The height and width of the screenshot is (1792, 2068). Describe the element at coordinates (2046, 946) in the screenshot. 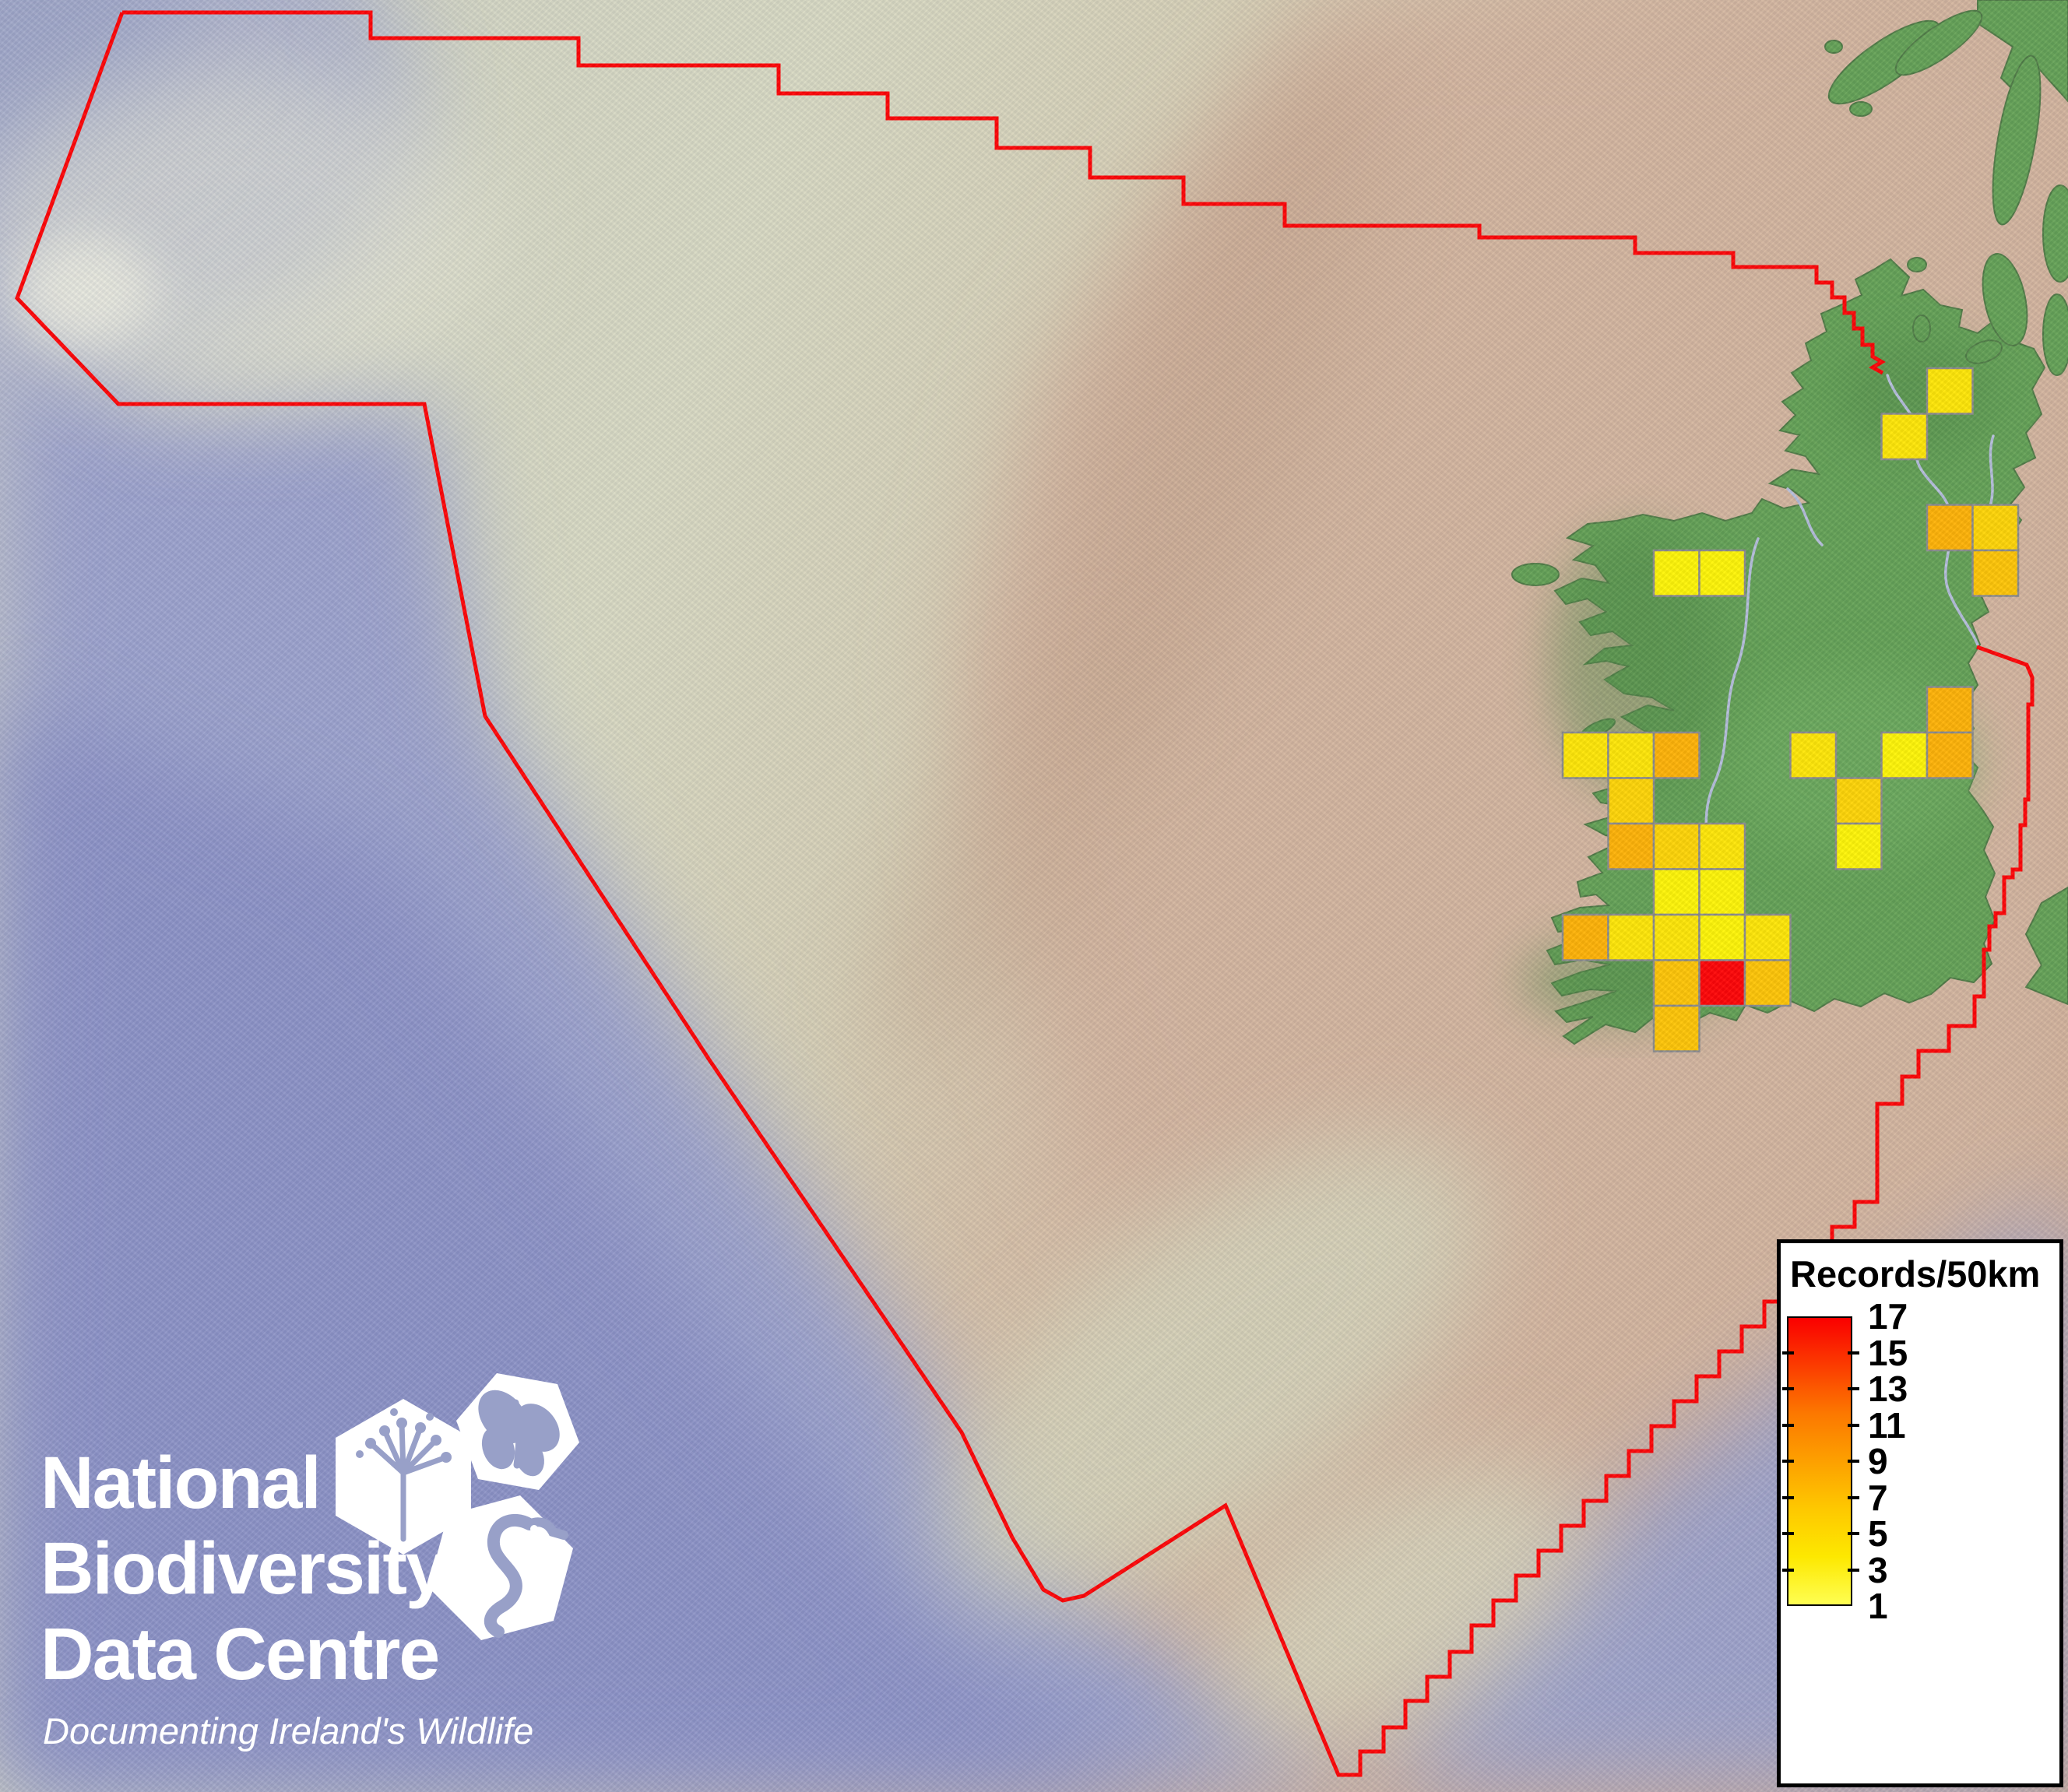

I see `wales-landmass` at that location.